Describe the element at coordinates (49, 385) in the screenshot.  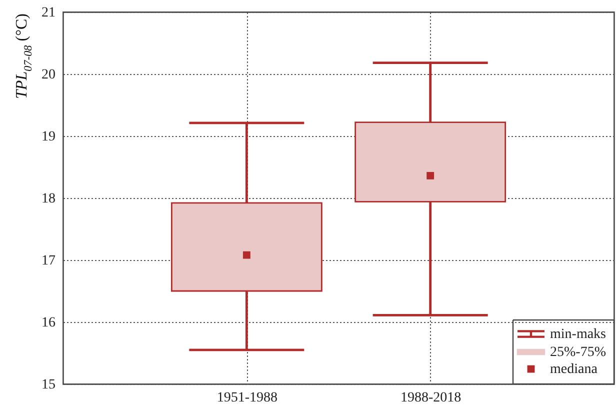
I see `y-tick-label: 15` at that location.